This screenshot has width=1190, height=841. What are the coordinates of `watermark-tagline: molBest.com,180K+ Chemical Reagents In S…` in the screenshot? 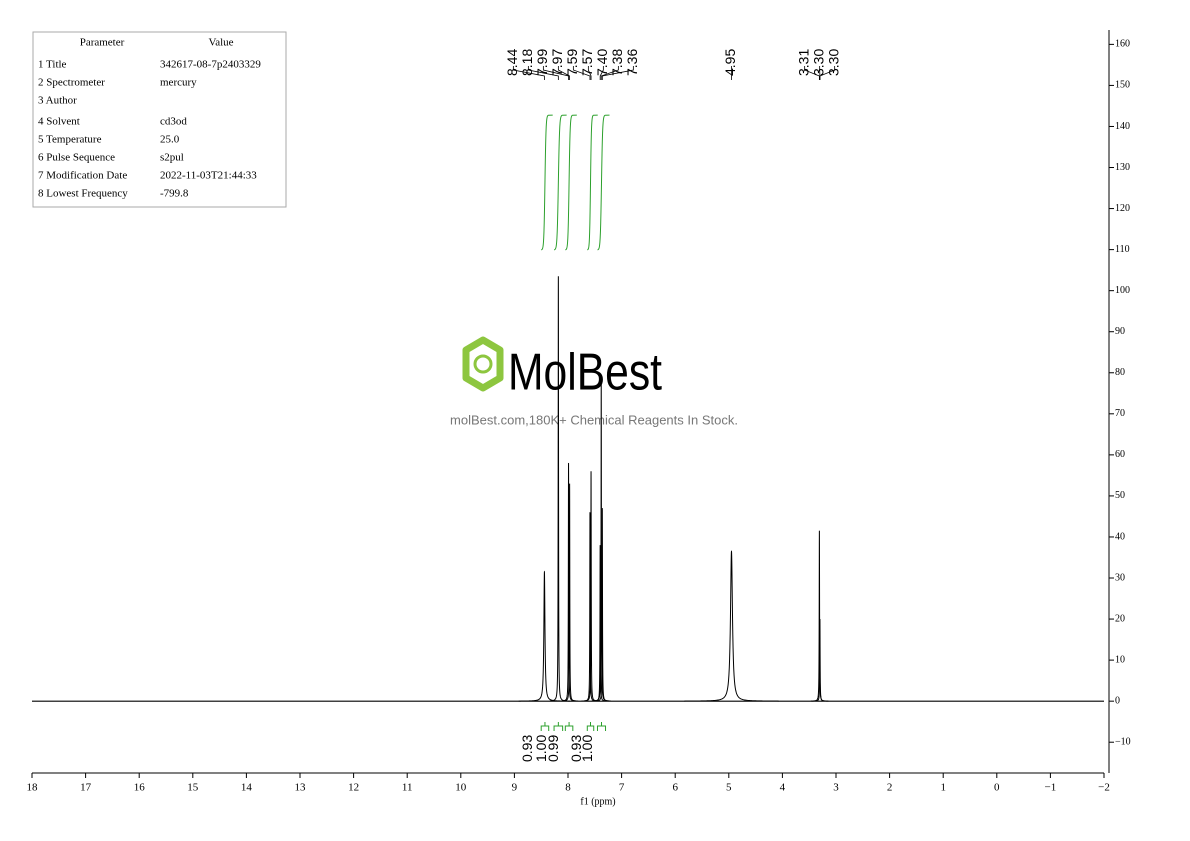 It's located at (594, 419).